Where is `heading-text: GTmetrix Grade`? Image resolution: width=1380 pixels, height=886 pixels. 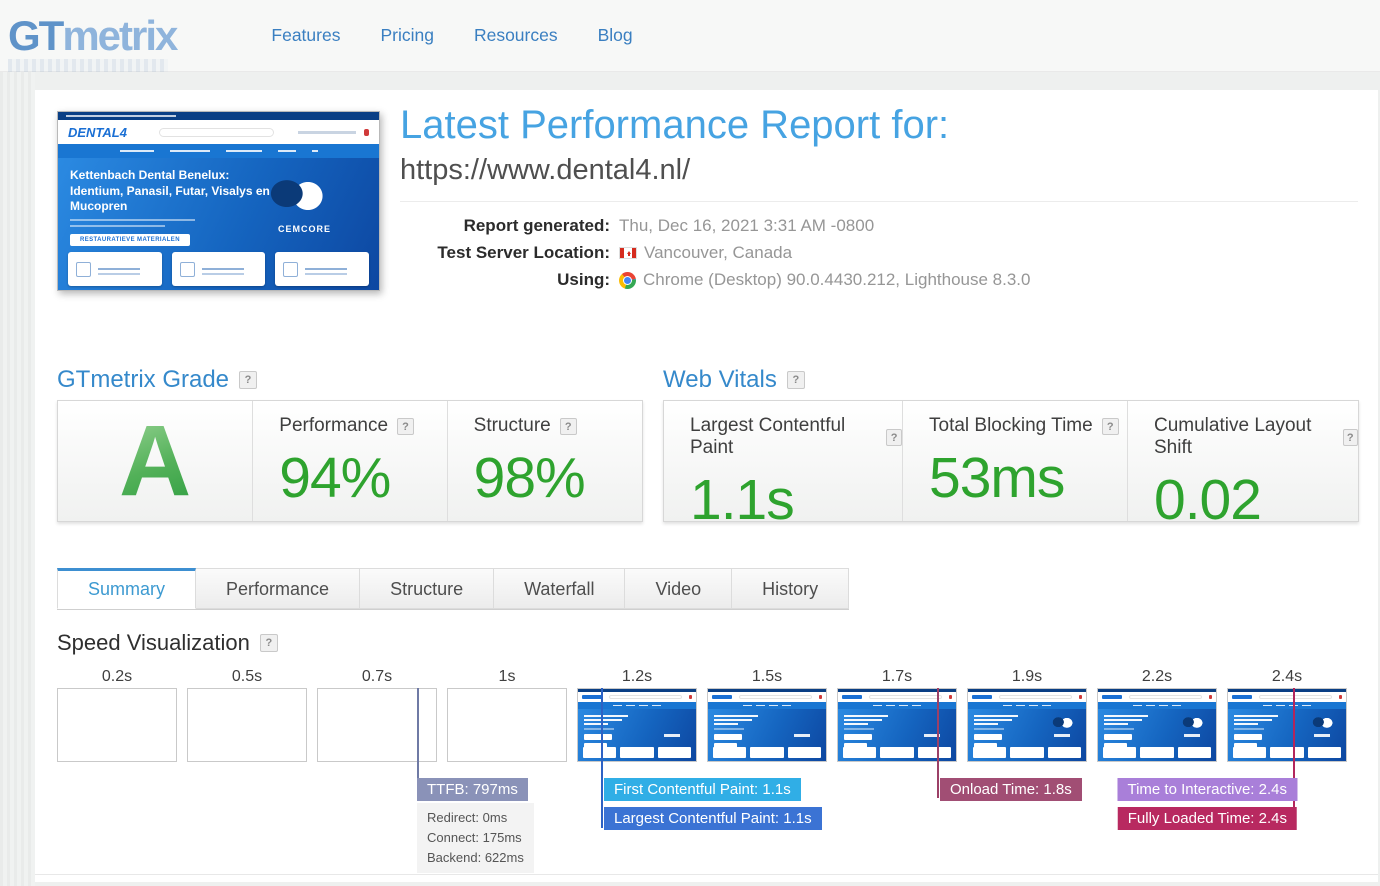
heading-text: GTmetrix Grade is located at coordinates (143, 379).